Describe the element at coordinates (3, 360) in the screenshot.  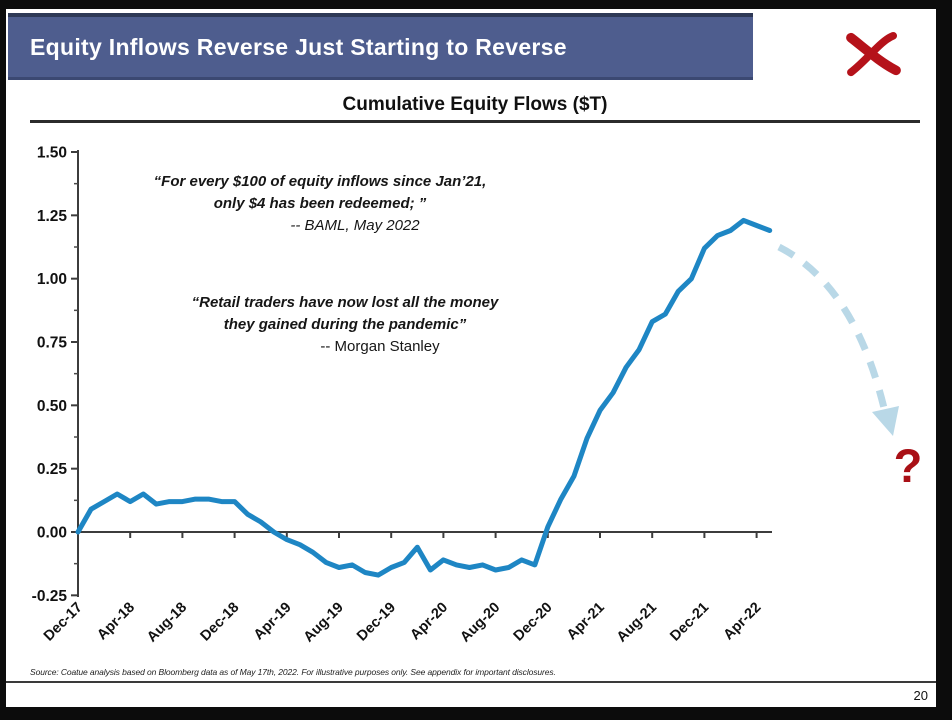
I see `frame-left` at that location.